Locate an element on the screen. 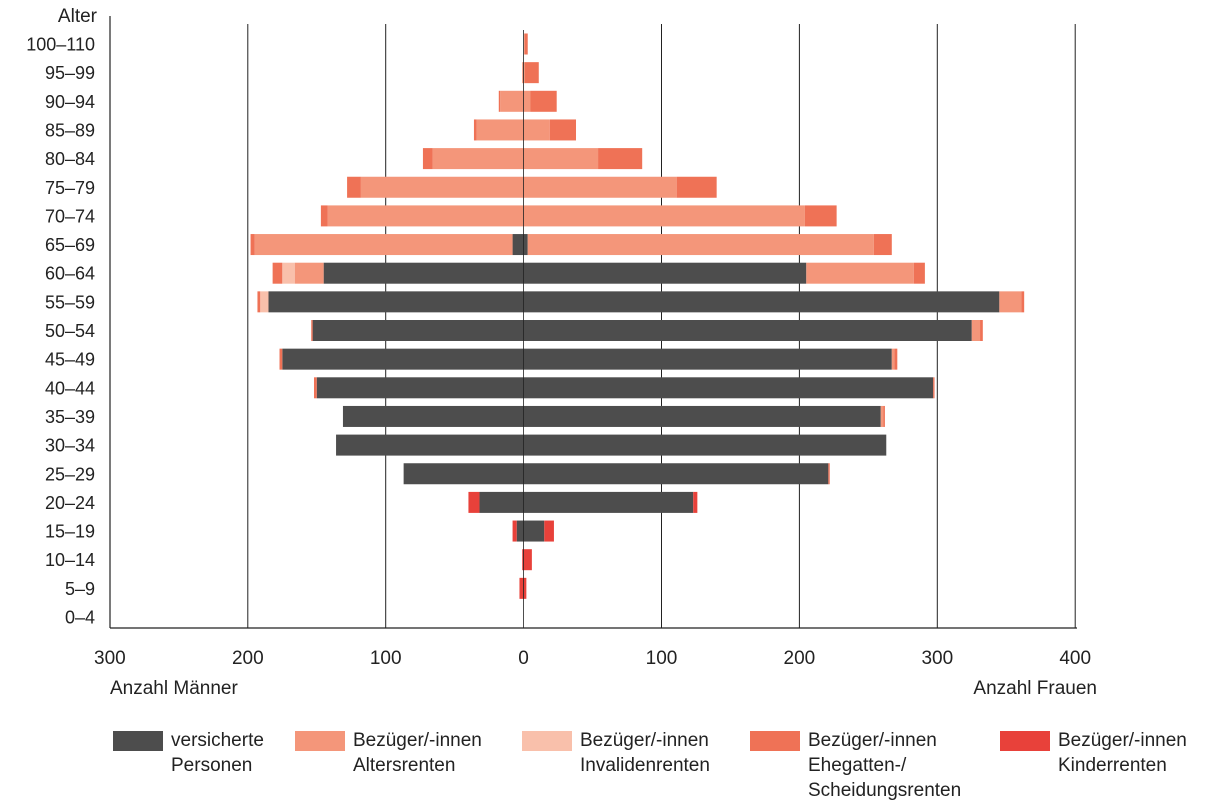 Image resolution: width=1210 pixels, height=809 pixels. legend-label: Bezüger/-innen Invalidenrenten is located at coordinates (645, 753).